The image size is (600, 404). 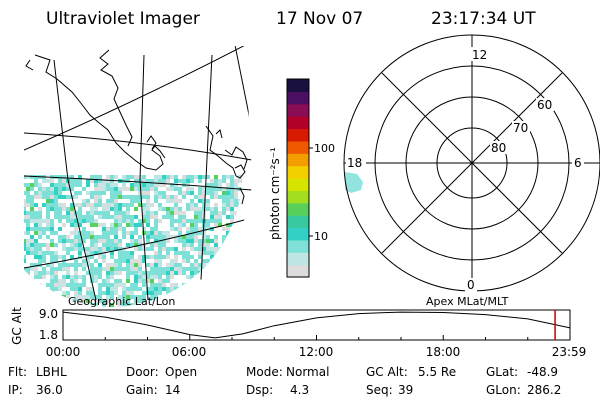 I want to click on info-mode-label: Mode:, so click(x=264, y=372).